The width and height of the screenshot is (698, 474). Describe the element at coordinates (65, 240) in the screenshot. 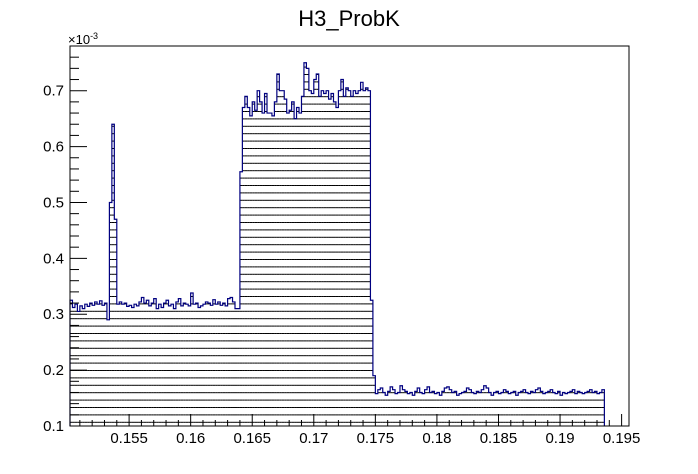

I see `y-axis: 0.1 0.2 0.3 0.4 0.5 0.6 0.7` at that location.